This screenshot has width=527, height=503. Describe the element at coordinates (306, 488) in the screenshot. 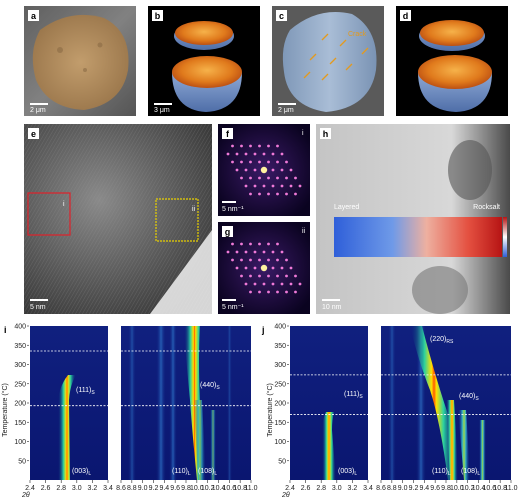

I see `xtick-label: 2.6` at that location.